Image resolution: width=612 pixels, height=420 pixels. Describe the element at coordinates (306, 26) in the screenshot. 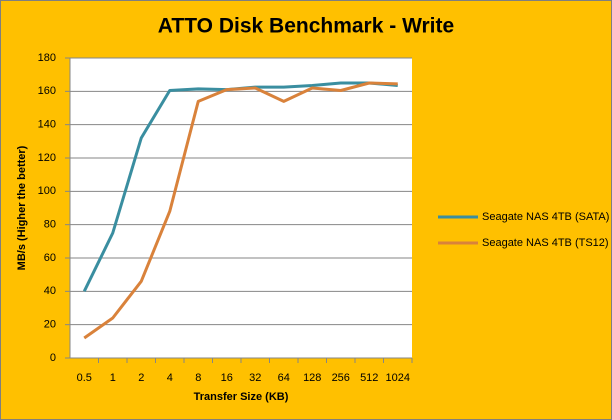

I see `chart-title: ATTO Disk Benchmark - Write` at that location.